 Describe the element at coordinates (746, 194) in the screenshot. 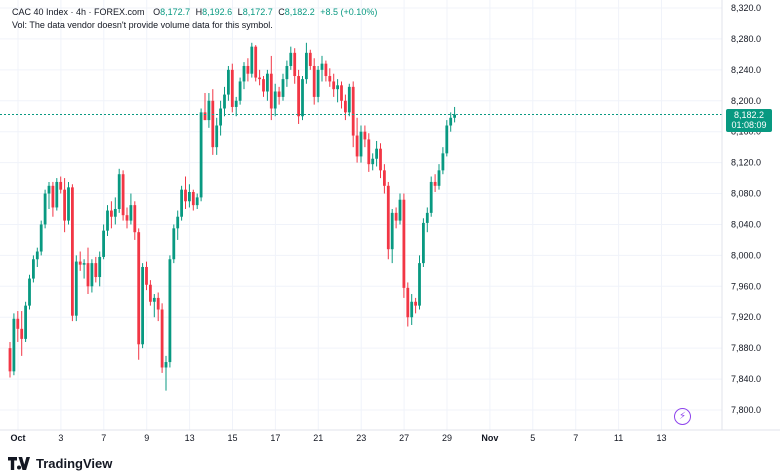

I see `y-tick-label: 8,080.0` at that location.